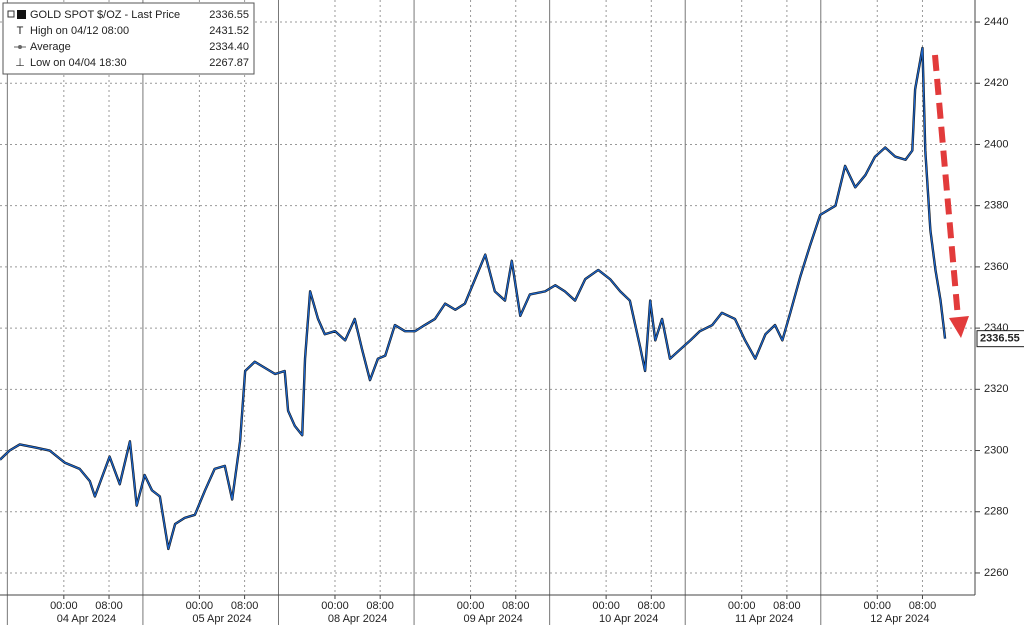 The width and height of the screenshot is (1024, 625). I want to click on legend-stat-label: Low on 04/04 18:30, so click(78, 63).